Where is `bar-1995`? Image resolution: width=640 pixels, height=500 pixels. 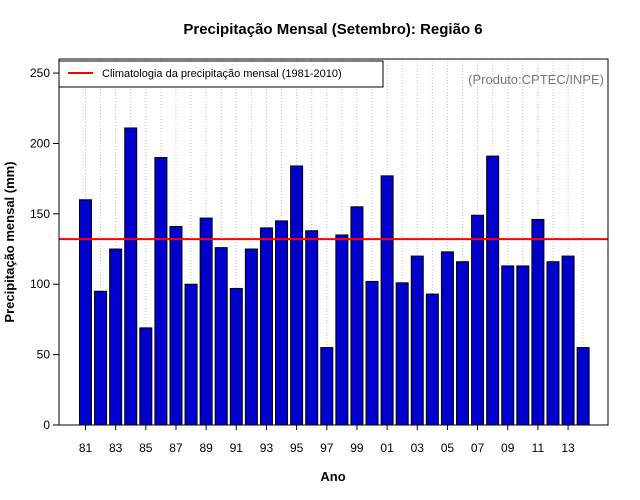
bar-1995 is located at coordinates (297, 295).